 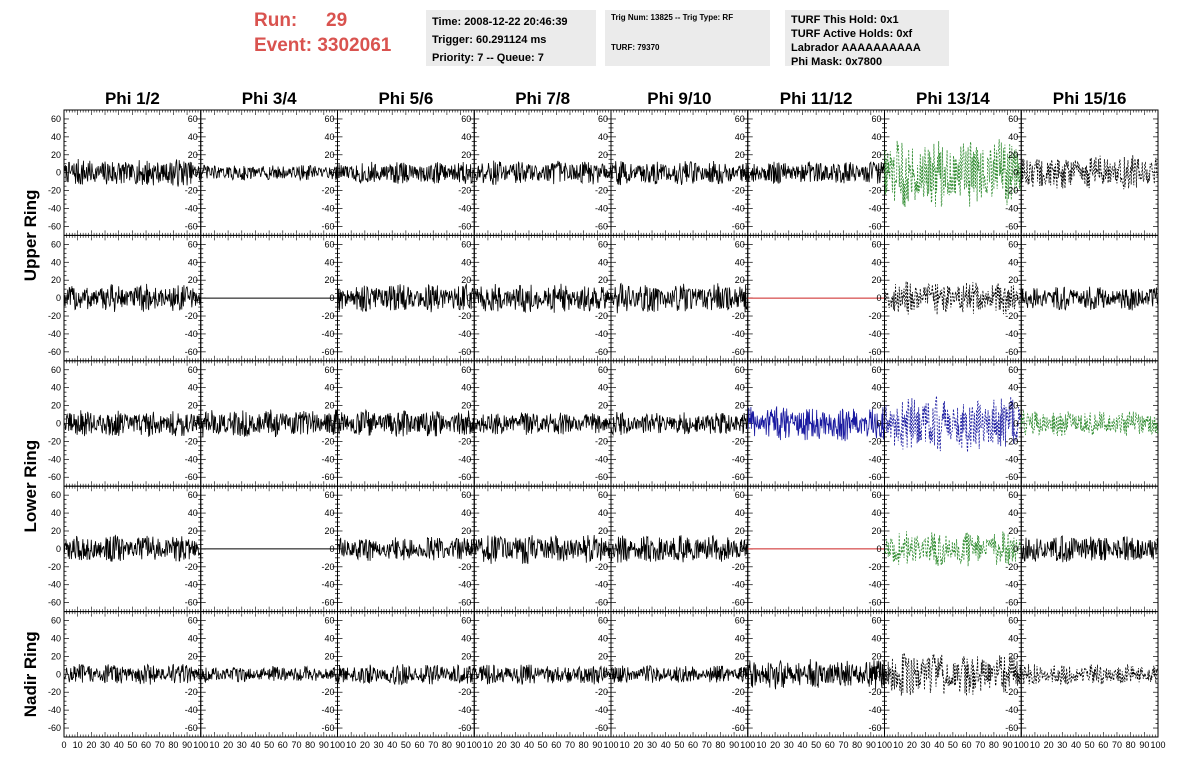 What do you see at coordinates (132, 423) in the screenshot?
I see `waveform-r3-c1` at bounding box center [132, 423].